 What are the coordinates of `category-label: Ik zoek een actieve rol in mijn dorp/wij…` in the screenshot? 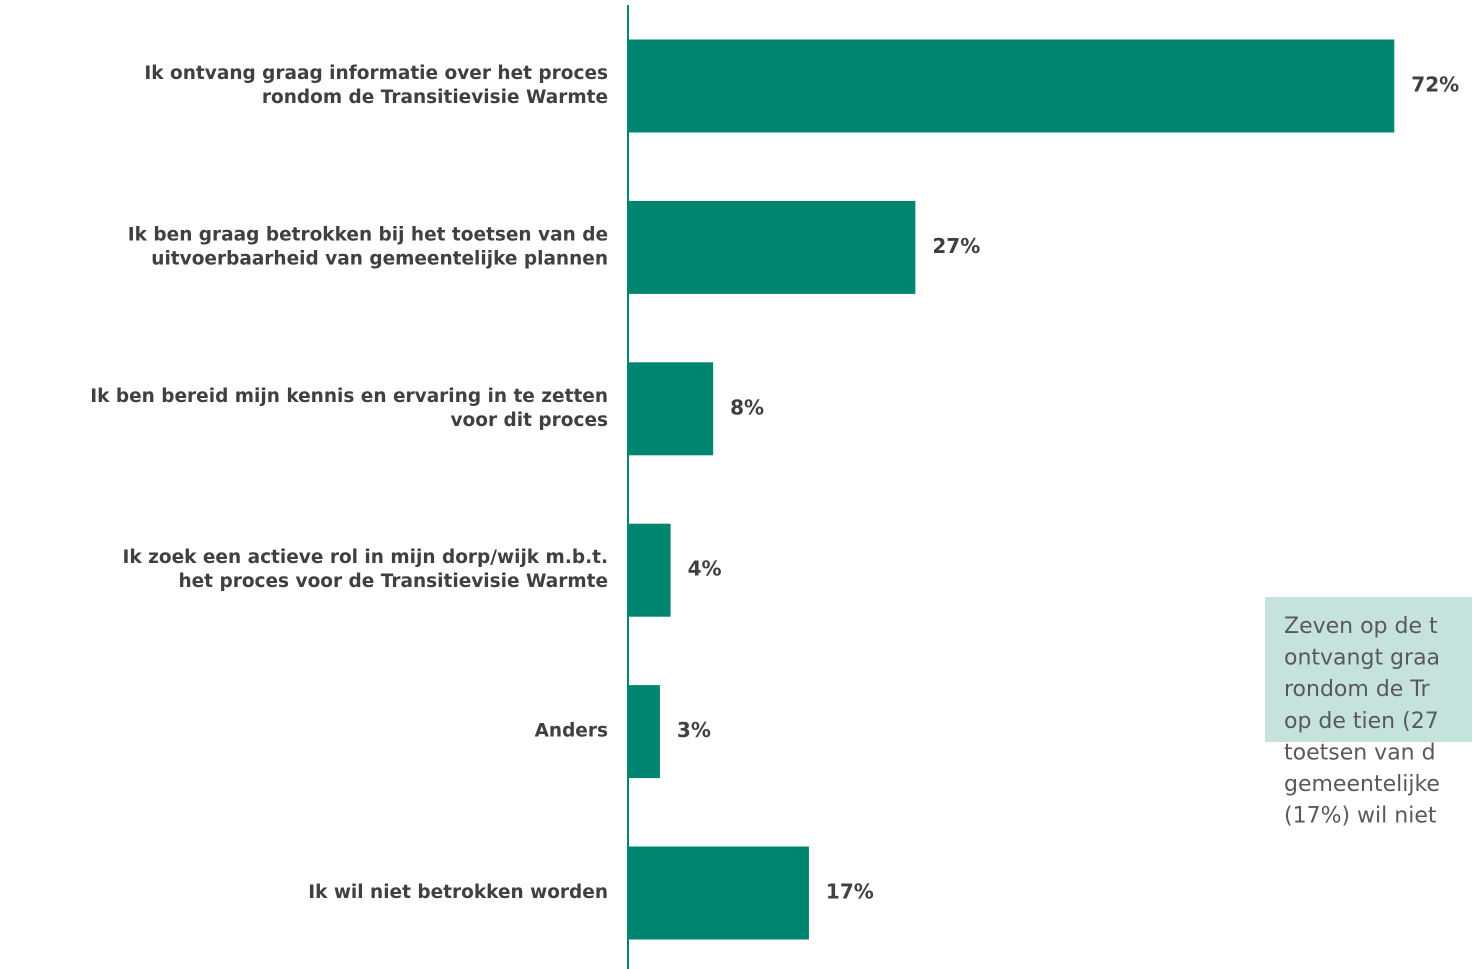 It's located at (365, 557).